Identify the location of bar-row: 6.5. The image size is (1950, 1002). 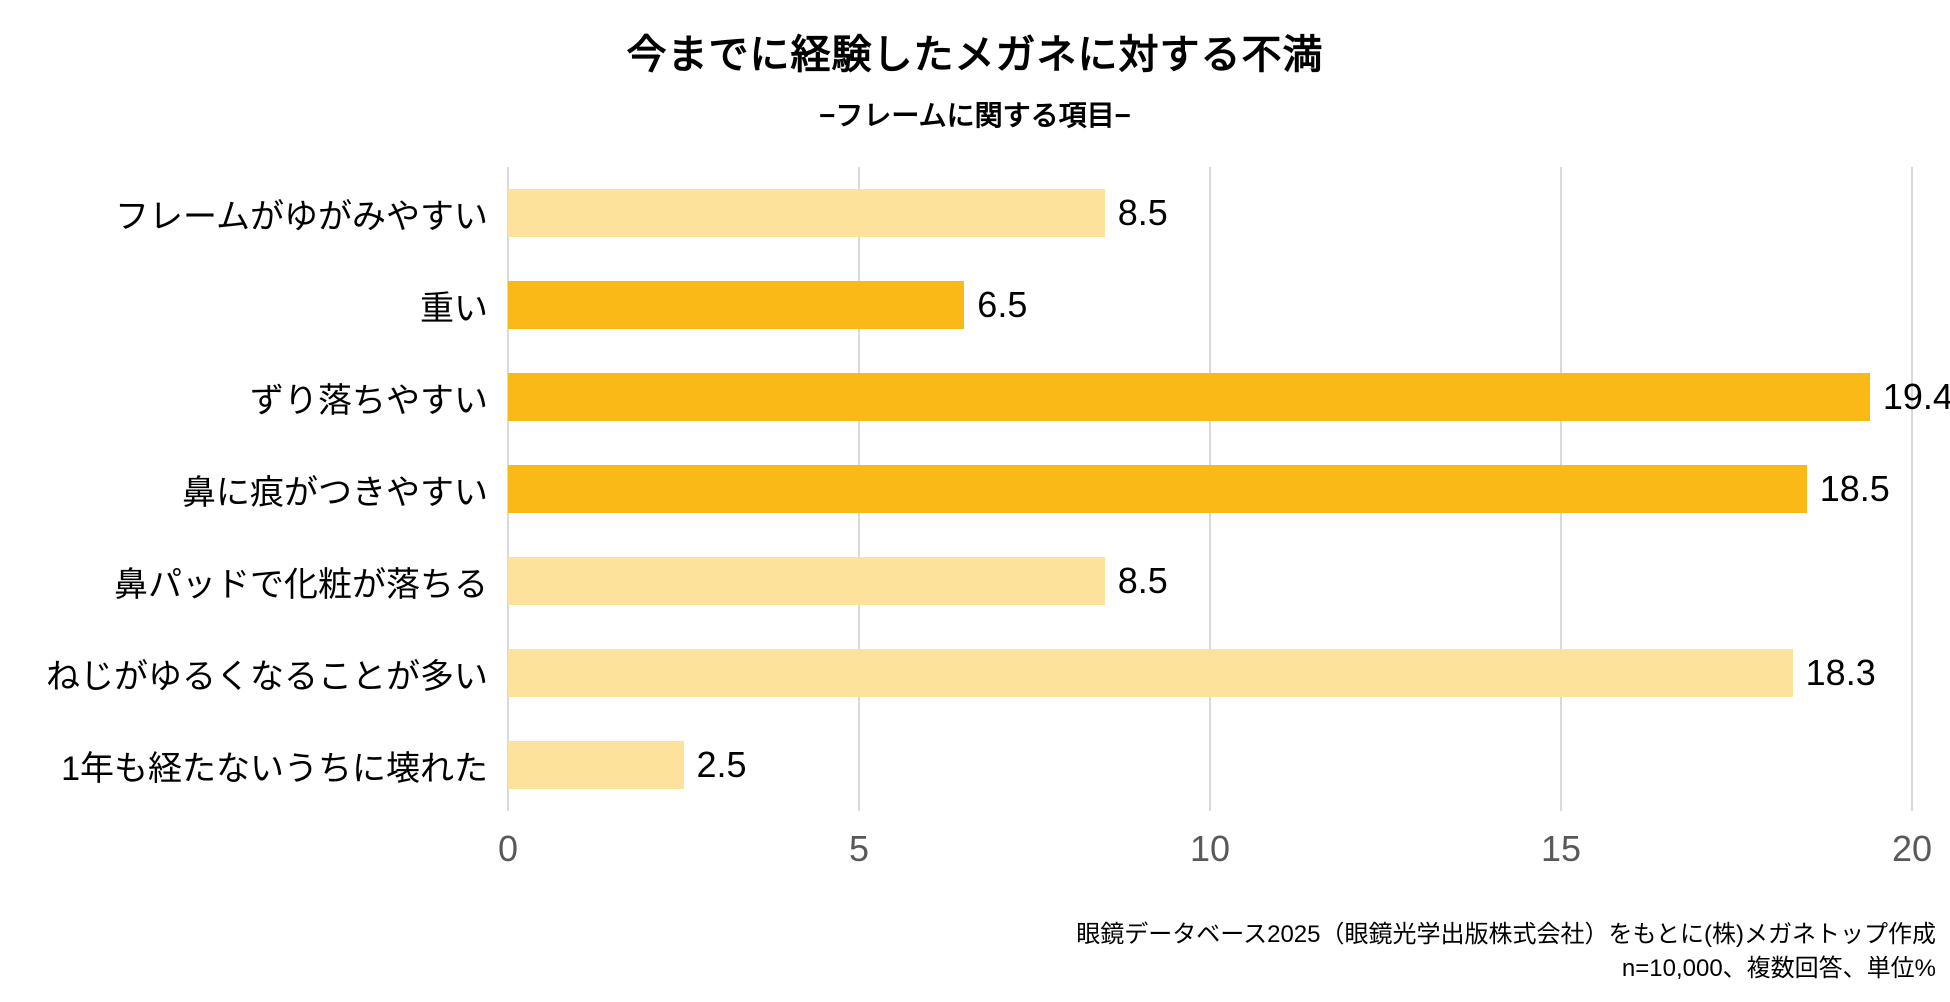
(1210, 305).